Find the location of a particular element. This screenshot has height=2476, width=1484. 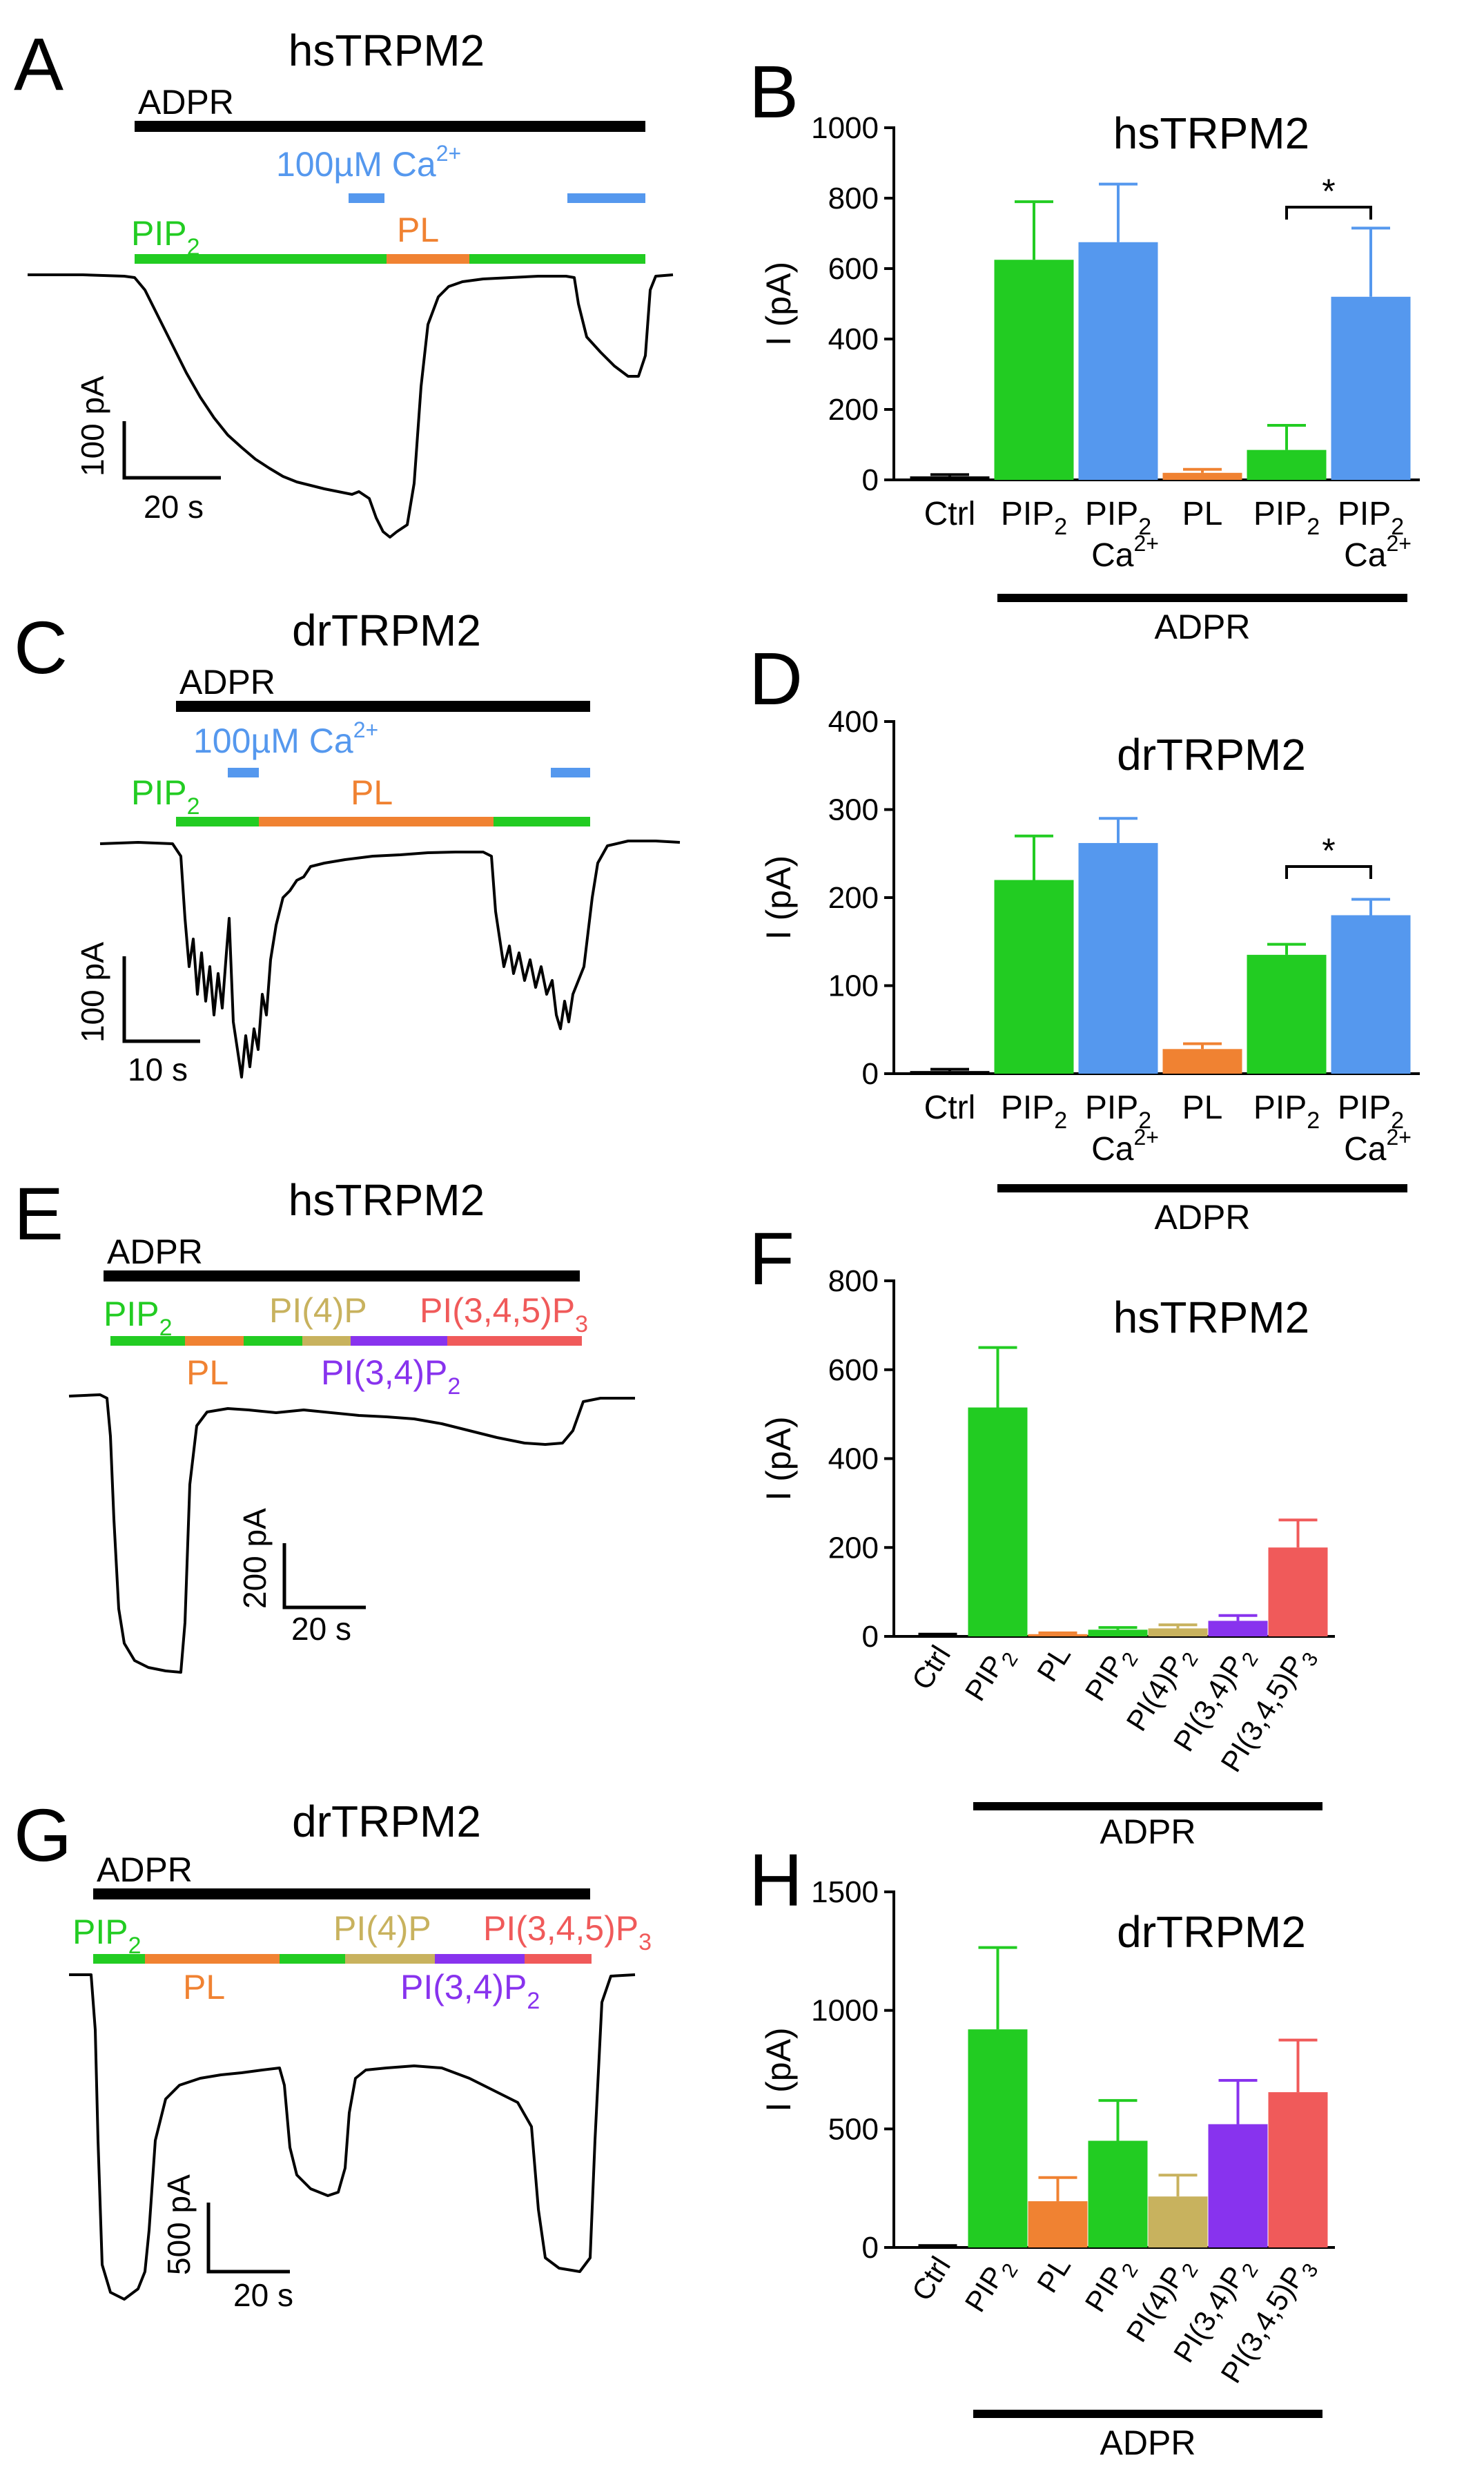

panel-letter-a: A is located at coordinates (39, 64).